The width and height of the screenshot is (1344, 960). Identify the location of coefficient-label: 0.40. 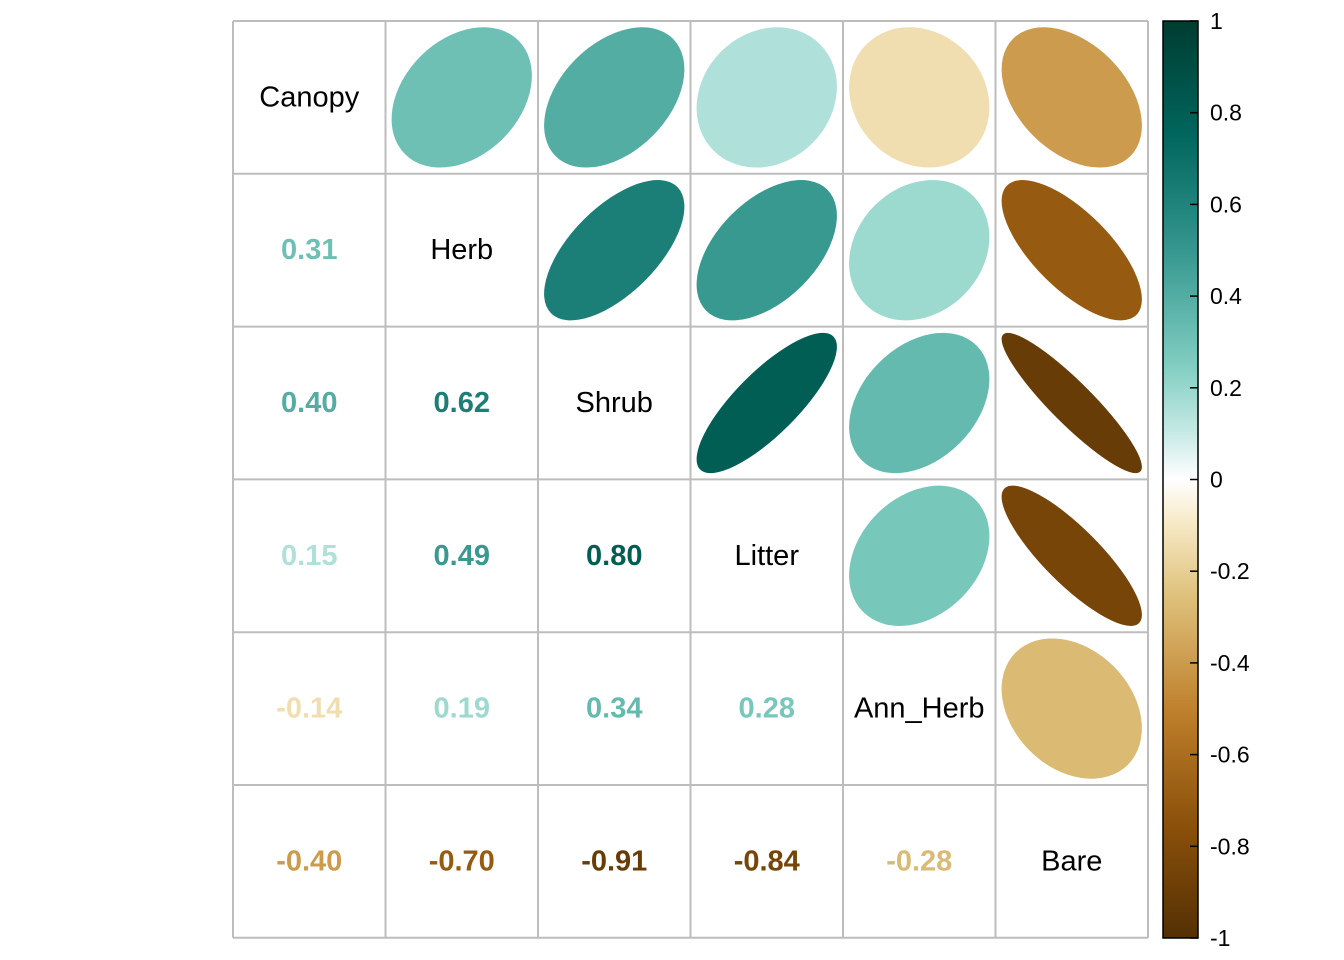
(309, 403).